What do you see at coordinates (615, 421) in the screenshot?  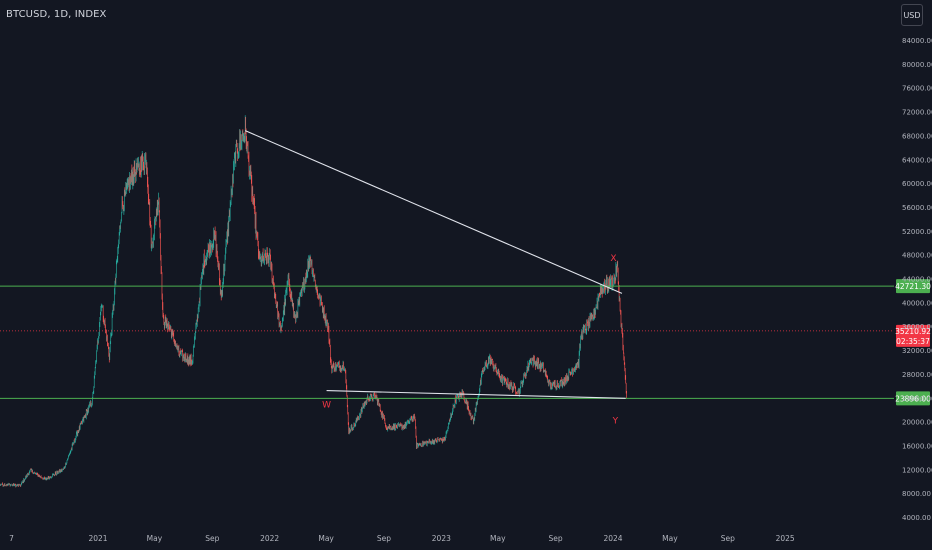 I see `wave-label: Y` at bounding box center [615, 421].